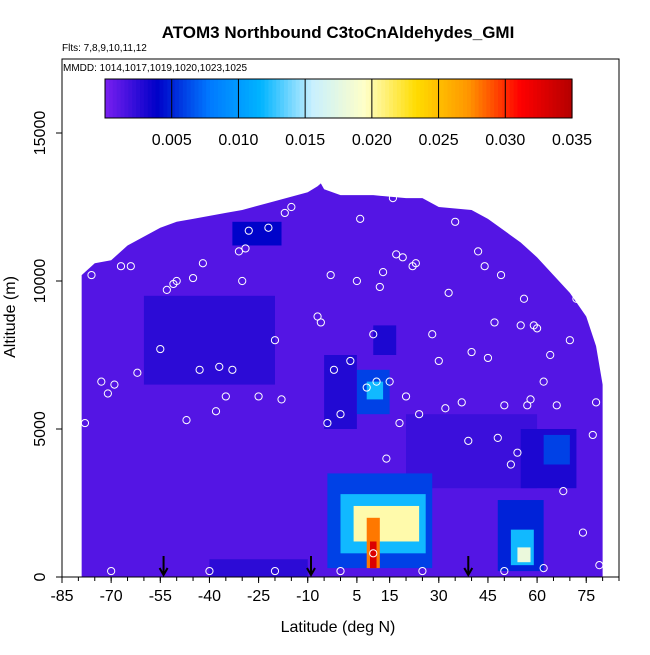 This screenshot has width=650, height=655. What do you see at coordinates (111, 596) in the screenshot?
I see `x-tick-label: -70` at bounding box center [111, 596].